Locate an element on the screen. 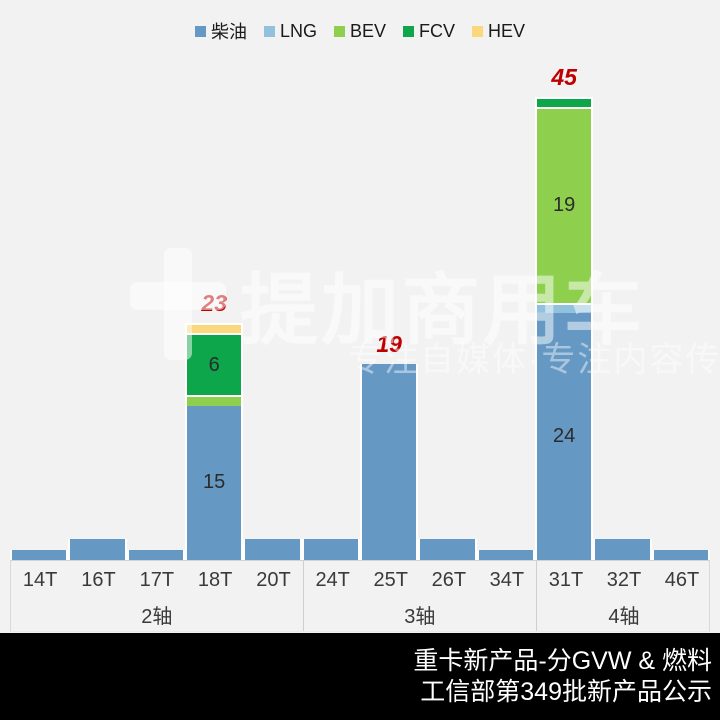 The width and height of the screenshot is (720, 720). bar-32T is located at coordinates (622, 280).